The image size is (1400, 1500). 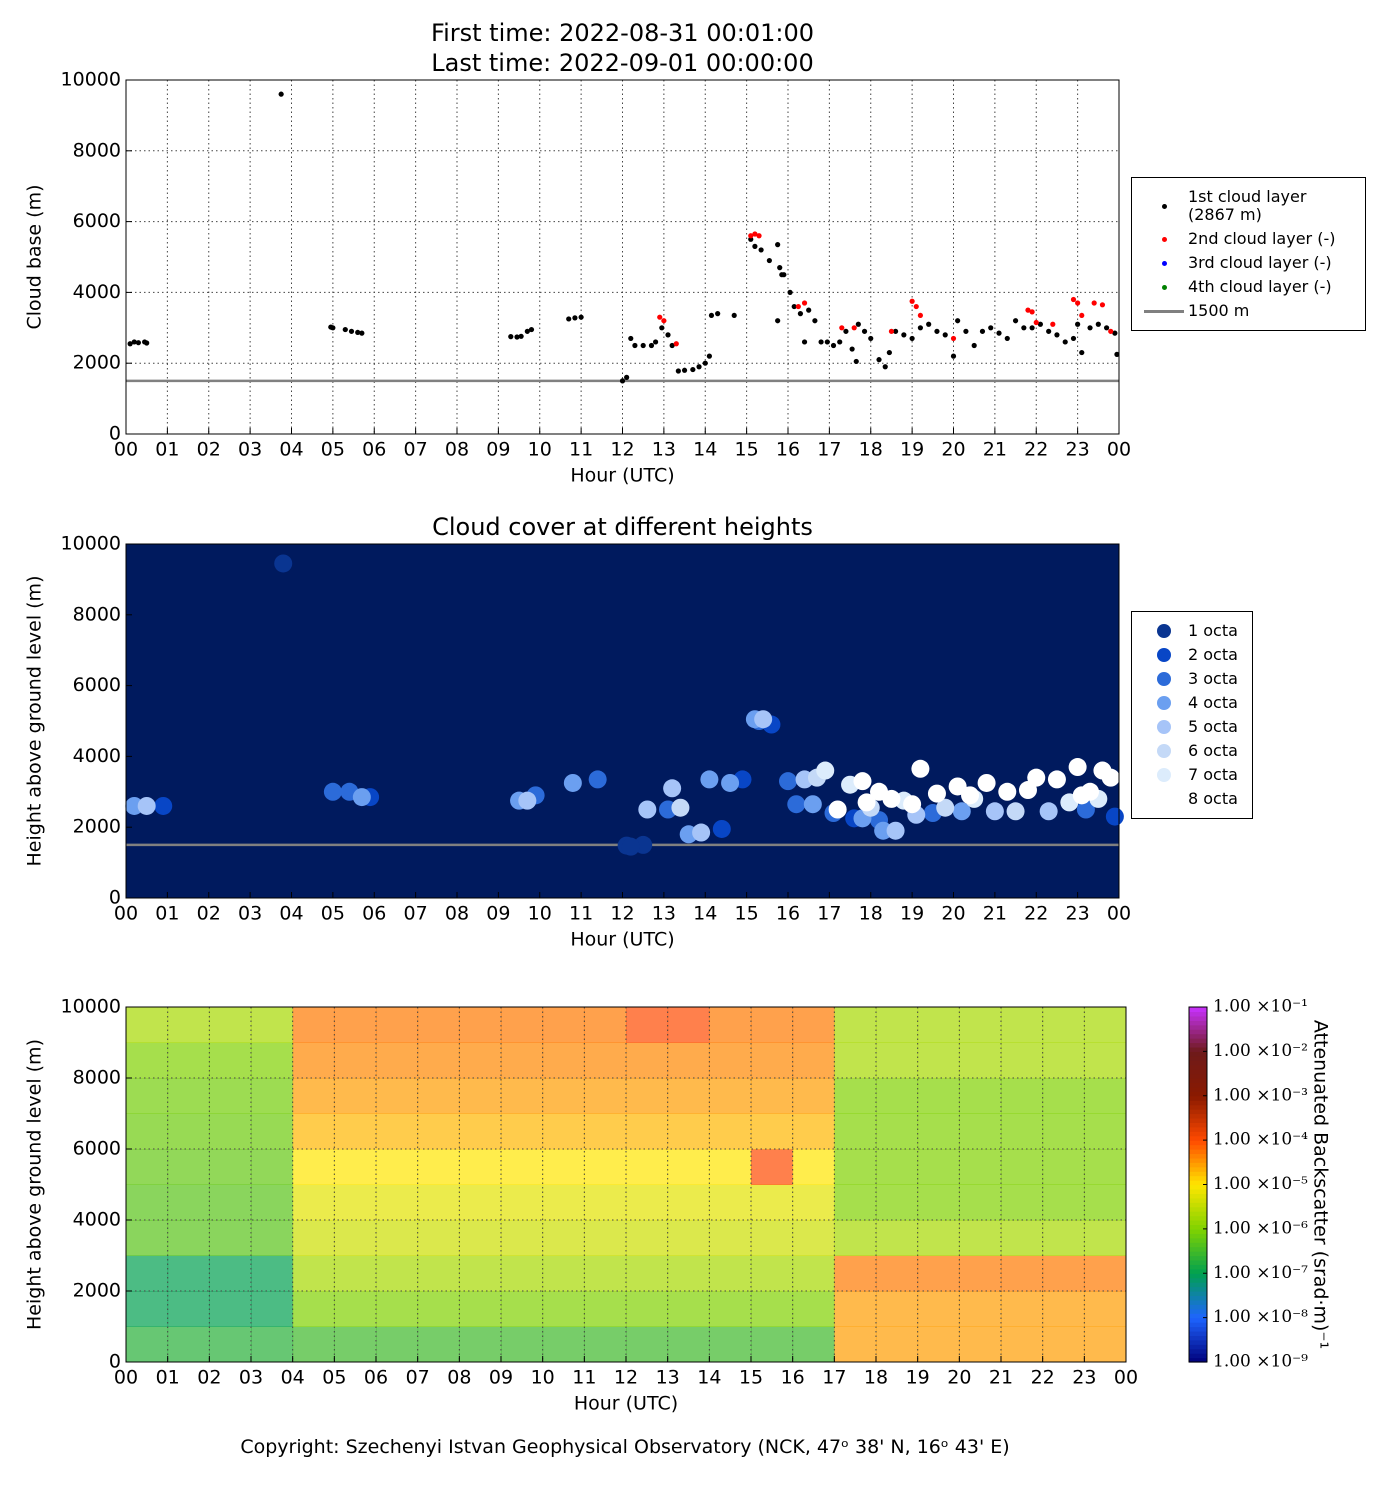 I want to click on x-tick-label: 01, so click(x=167, y=914).